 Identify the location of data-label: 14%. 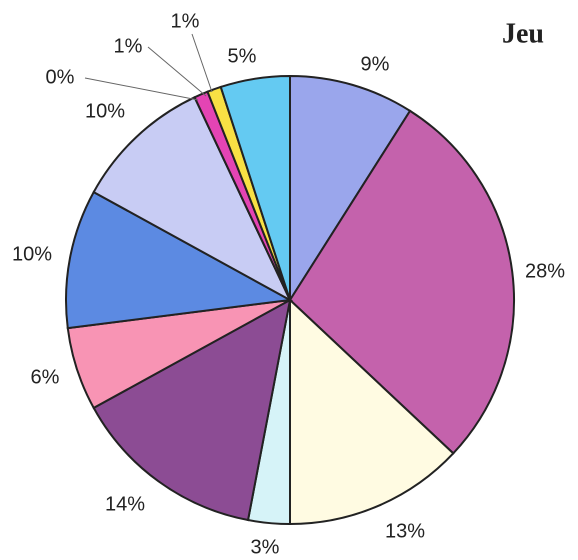
(125, 504).